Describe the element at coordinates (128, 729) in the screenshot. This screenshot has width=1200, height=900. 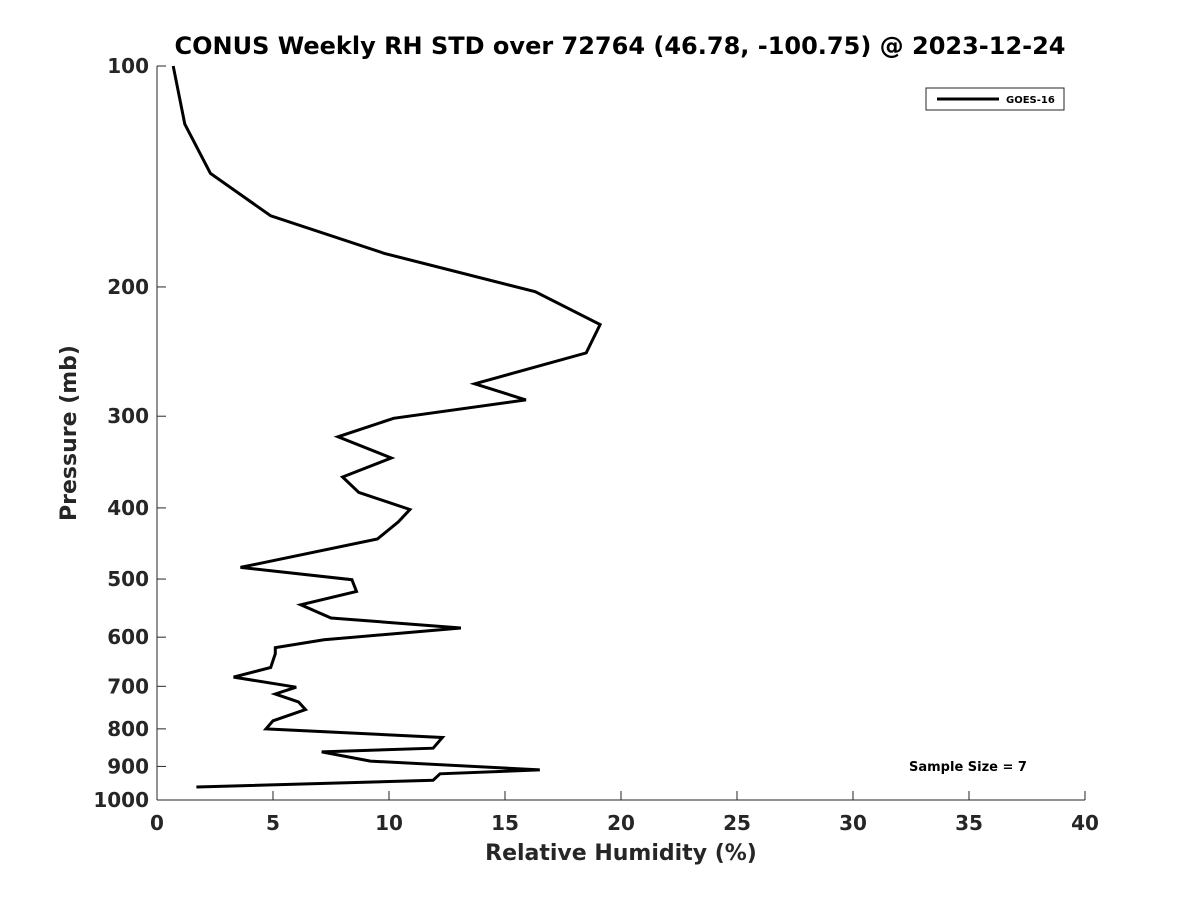
I see `y-tick-label: 800` at that location.